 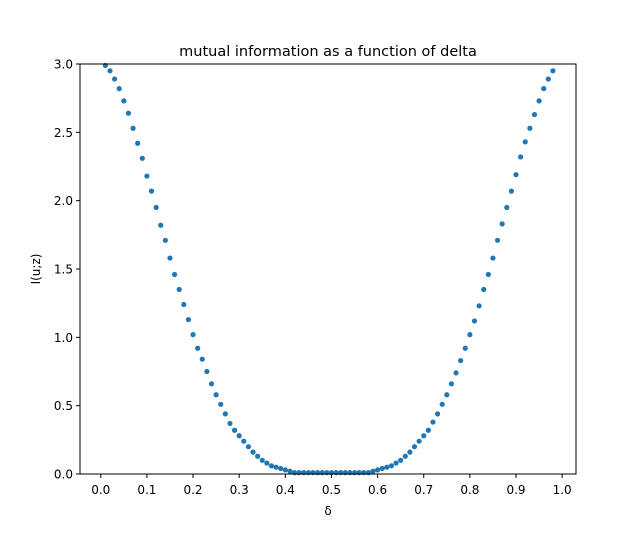 I want to click on y-tick-label: 0.5, so click(x=63, y=406).